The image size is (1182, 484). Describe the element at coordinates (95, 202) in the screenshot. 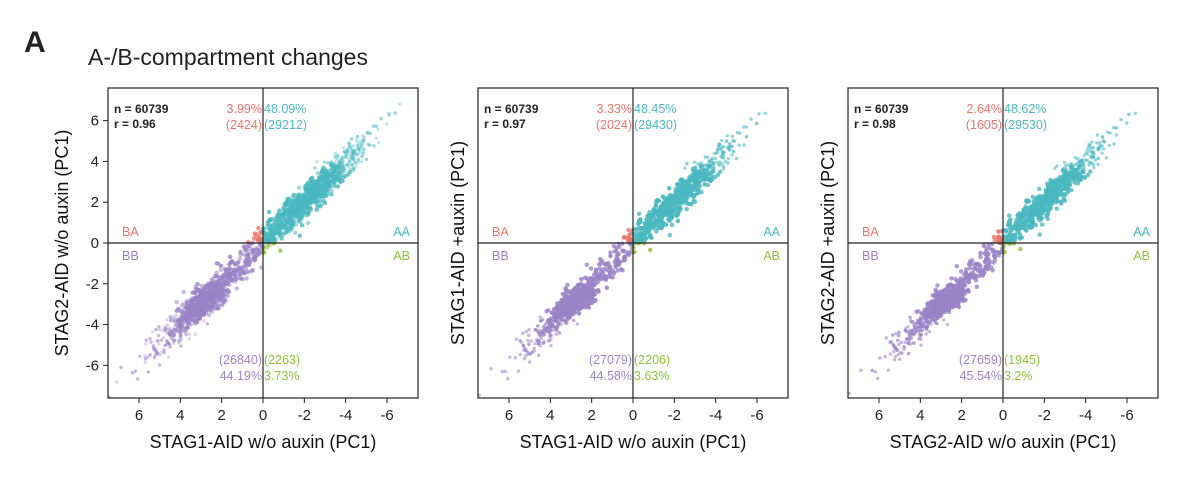

I see `y-tick-label: 2` at that location.